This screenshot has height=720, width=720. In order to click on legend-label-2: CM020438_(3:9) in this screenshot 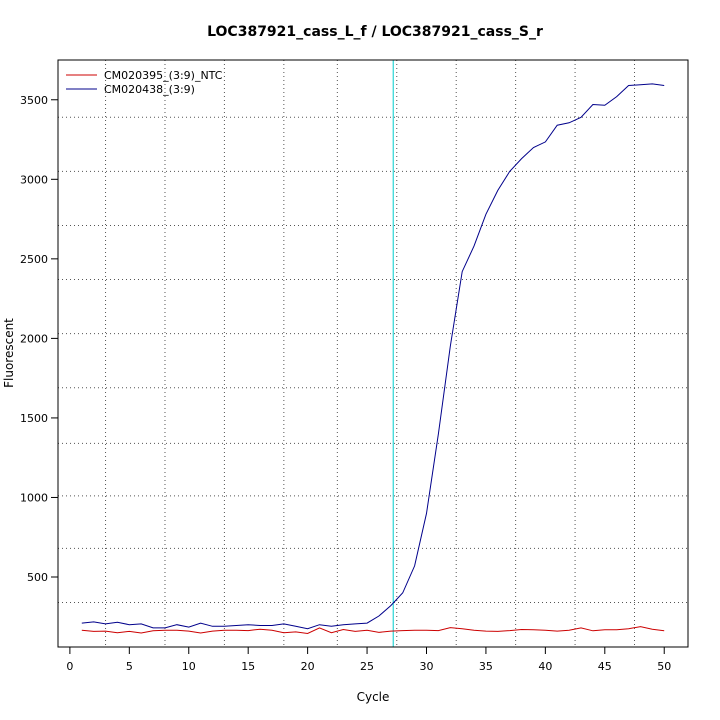, I will do `click(149, 89)`.